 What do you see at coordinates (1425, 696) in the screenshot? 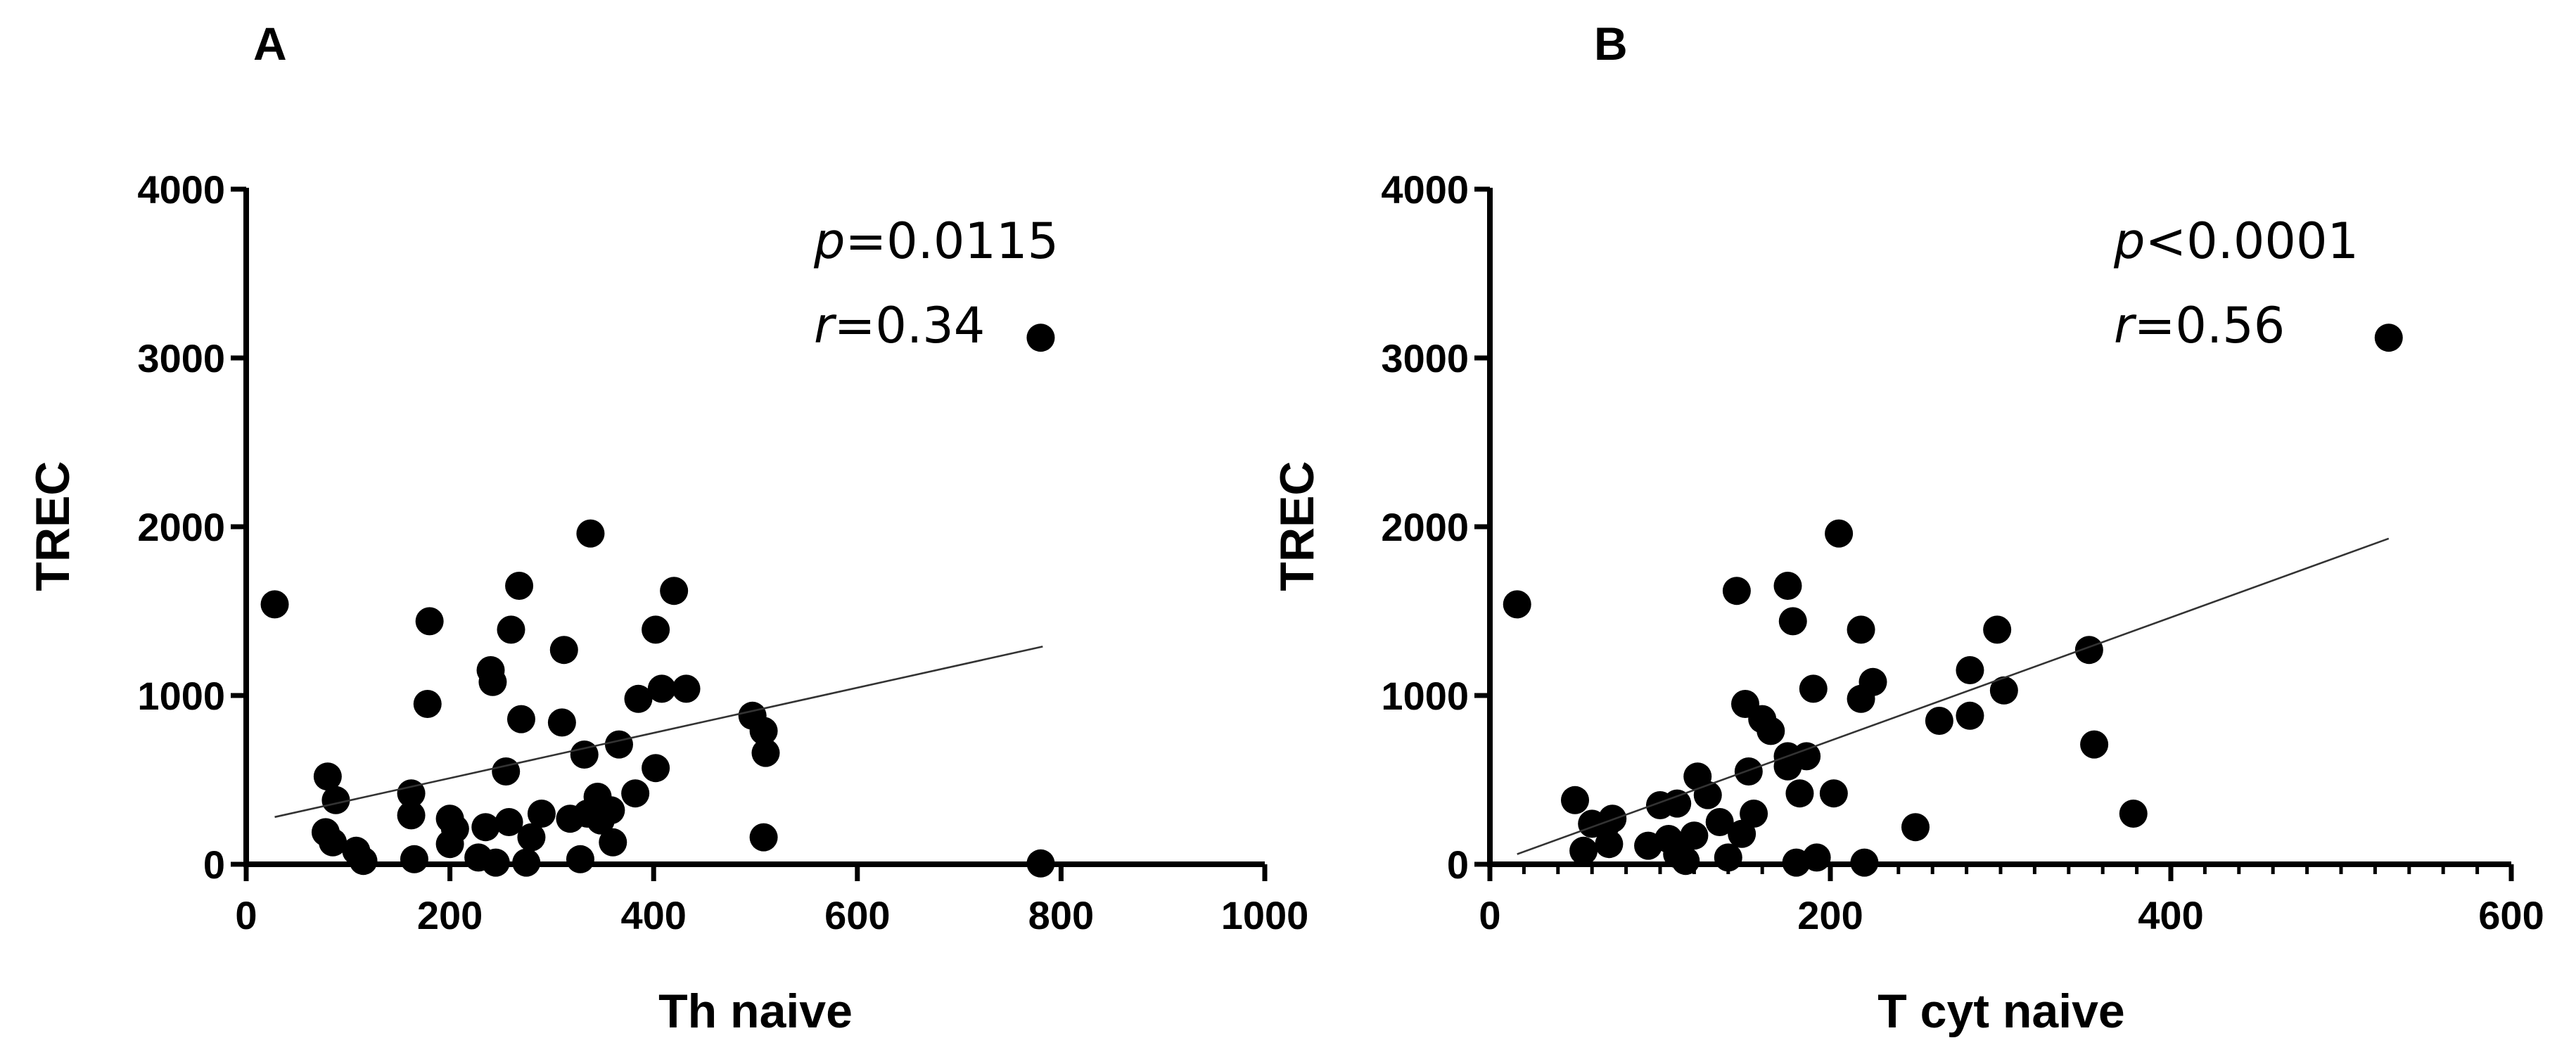
I see `panel-b-y-tick-label: 1000` at bounding box center [1425, 696].